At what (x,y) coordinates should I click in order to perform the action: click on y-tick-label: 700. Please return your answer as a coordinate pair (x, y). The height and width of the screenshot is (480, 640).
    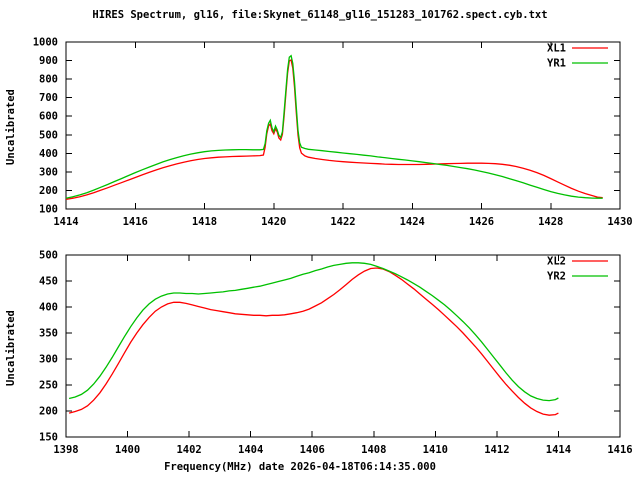
    Looking at the image, I should click on (48, 98).